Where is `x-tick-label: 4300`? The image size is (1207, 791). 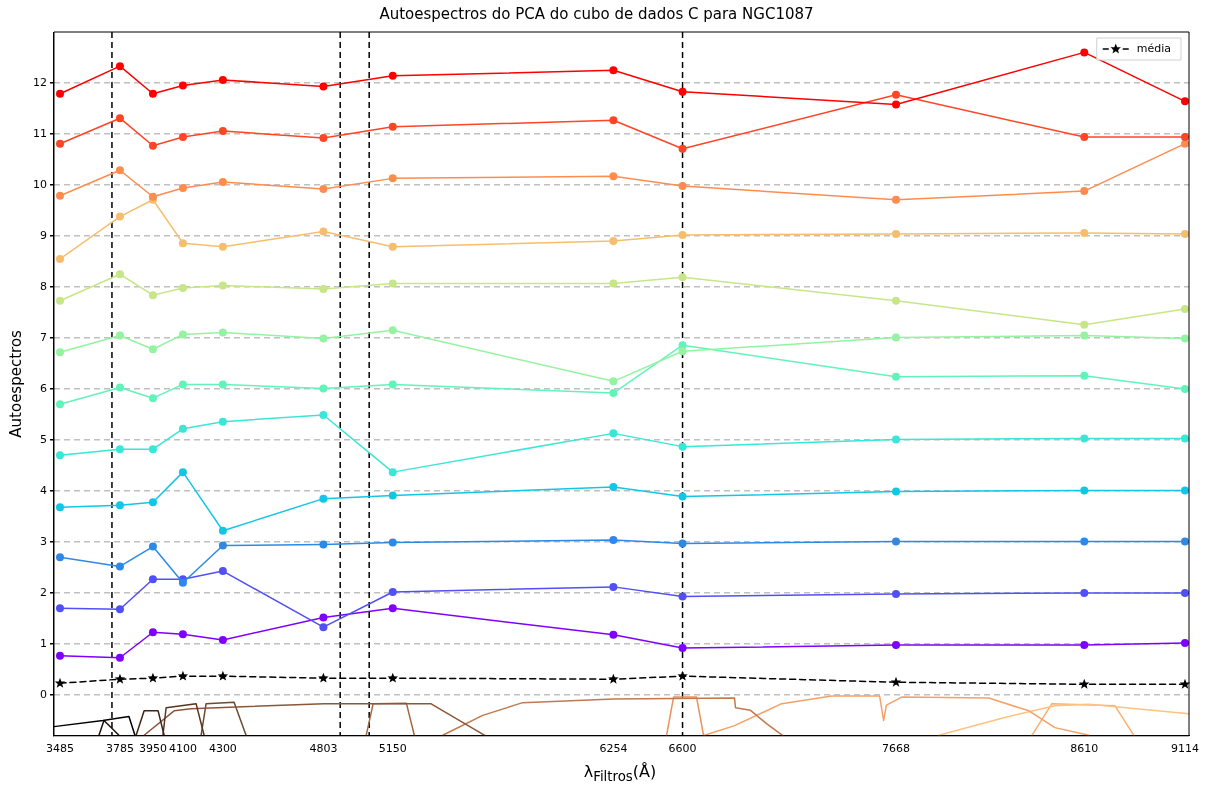 x-tick-label: 4300 is located at coordinates (222, 749).